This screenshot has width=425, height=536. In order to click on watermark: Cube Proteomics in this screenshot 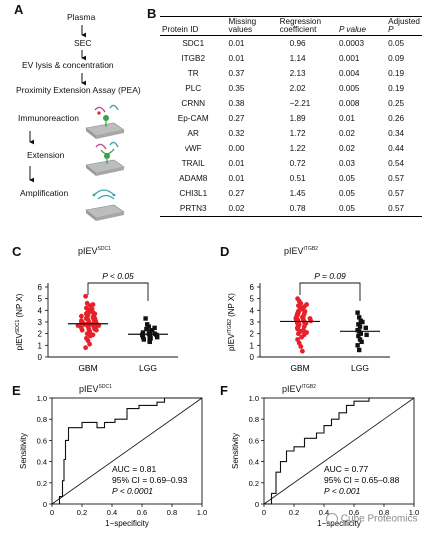, I will do `click(371, 519)`.